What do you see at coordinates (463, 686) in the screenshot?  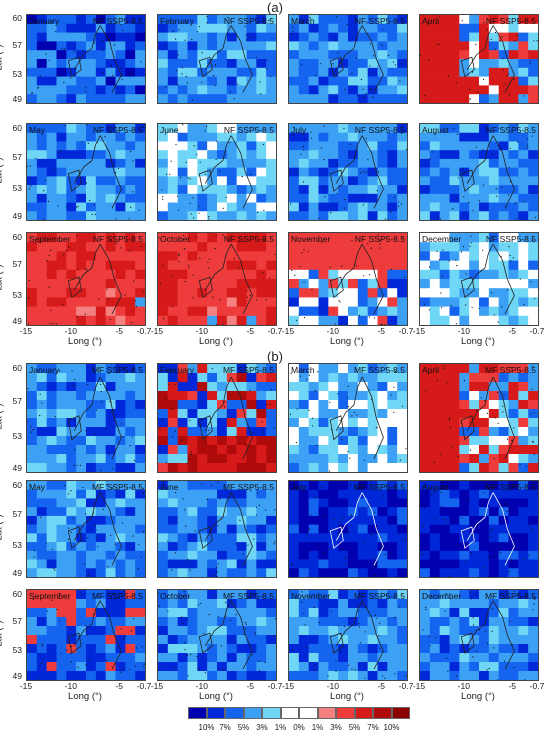 I see `x-tick-label: -10` at bounding box center [463, 686].